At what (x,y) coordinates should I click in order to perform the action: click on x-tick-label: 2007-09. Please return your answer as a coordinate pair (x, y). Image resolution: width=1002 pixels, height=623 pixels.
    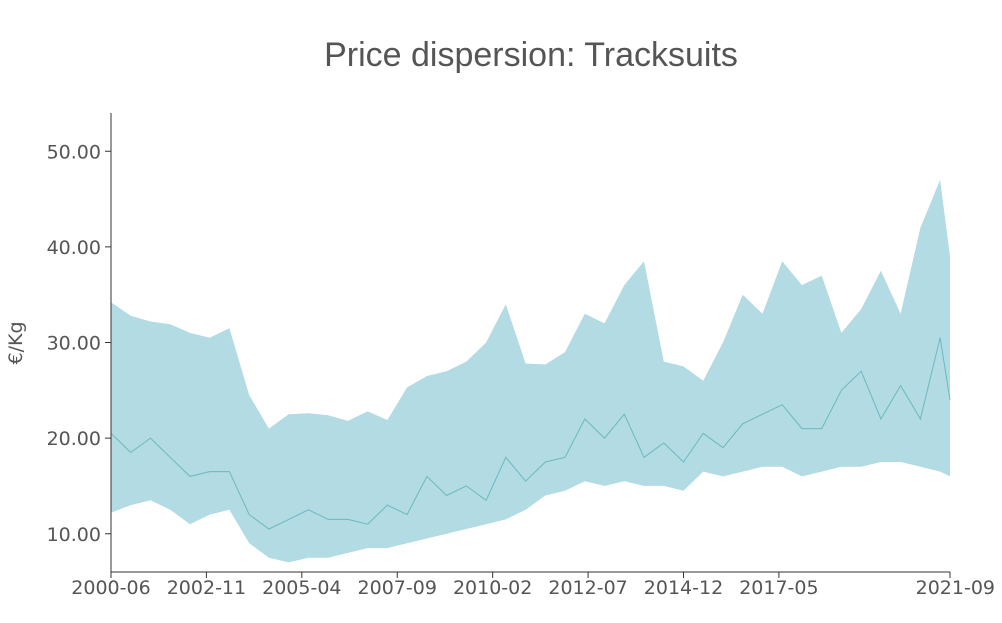
    Looking at the image, I should click on (397, 588).